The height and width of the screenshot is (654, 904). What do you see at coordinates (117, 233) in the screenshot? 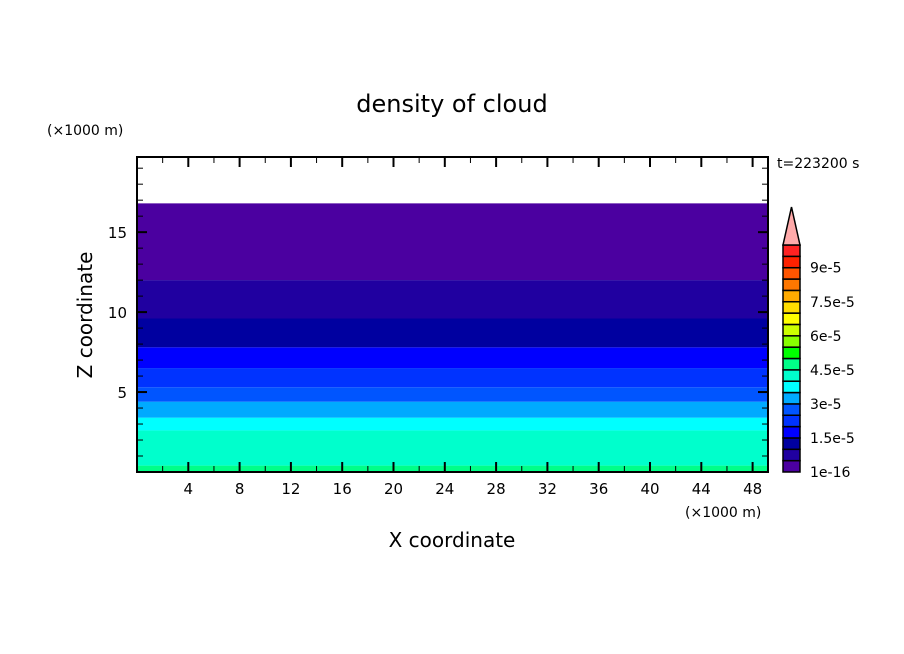
I see `y-tick-label: 15` at bounding box center [117, 233].